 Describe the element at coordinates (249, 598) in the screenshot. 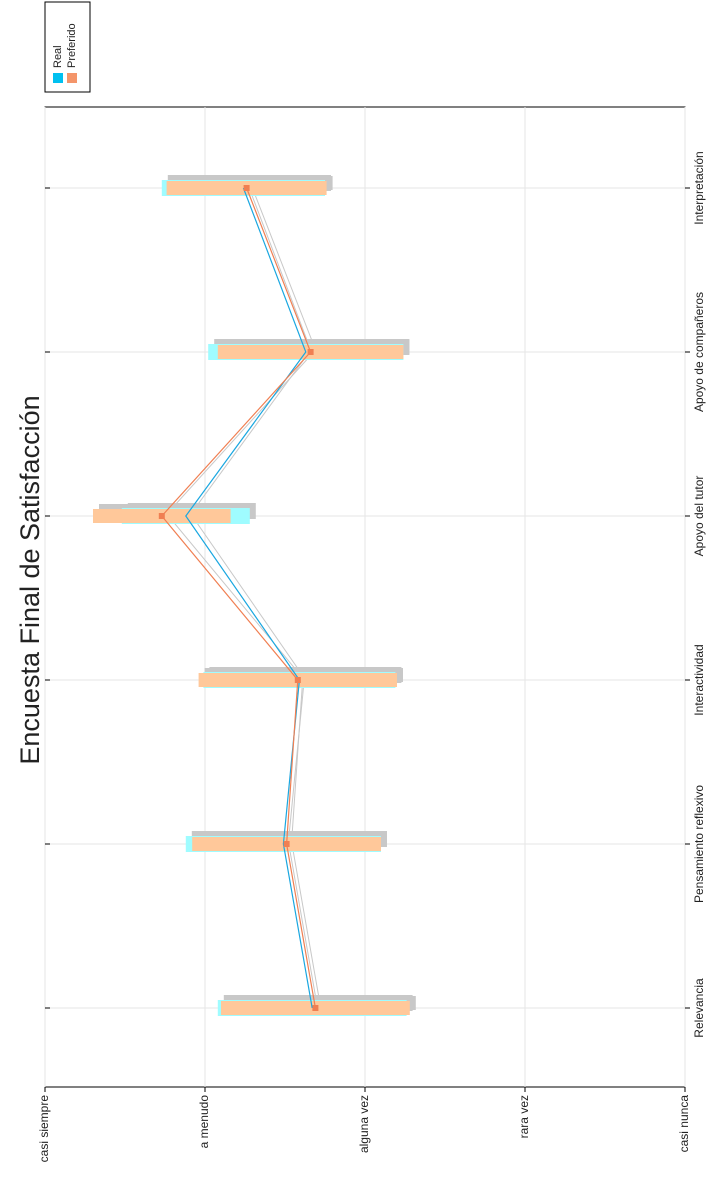

I see `series-line` at that location.